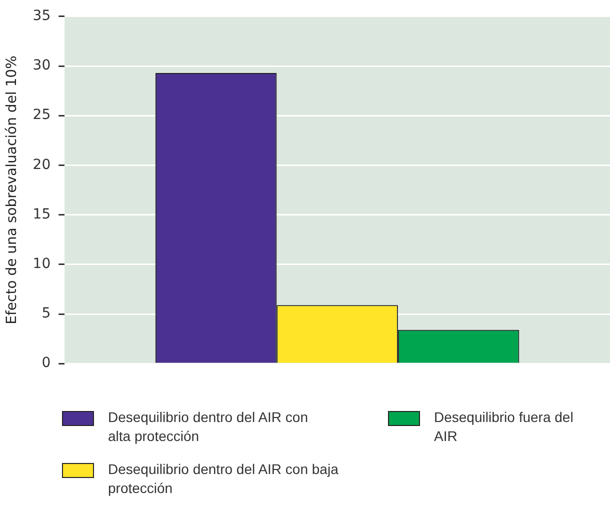 The width and height of the screenshot is (610, 508). What do you see at coordinates (41, 115) in the screenshot?
I see `y-tick-label: 25` at bounding box center [41, 115].